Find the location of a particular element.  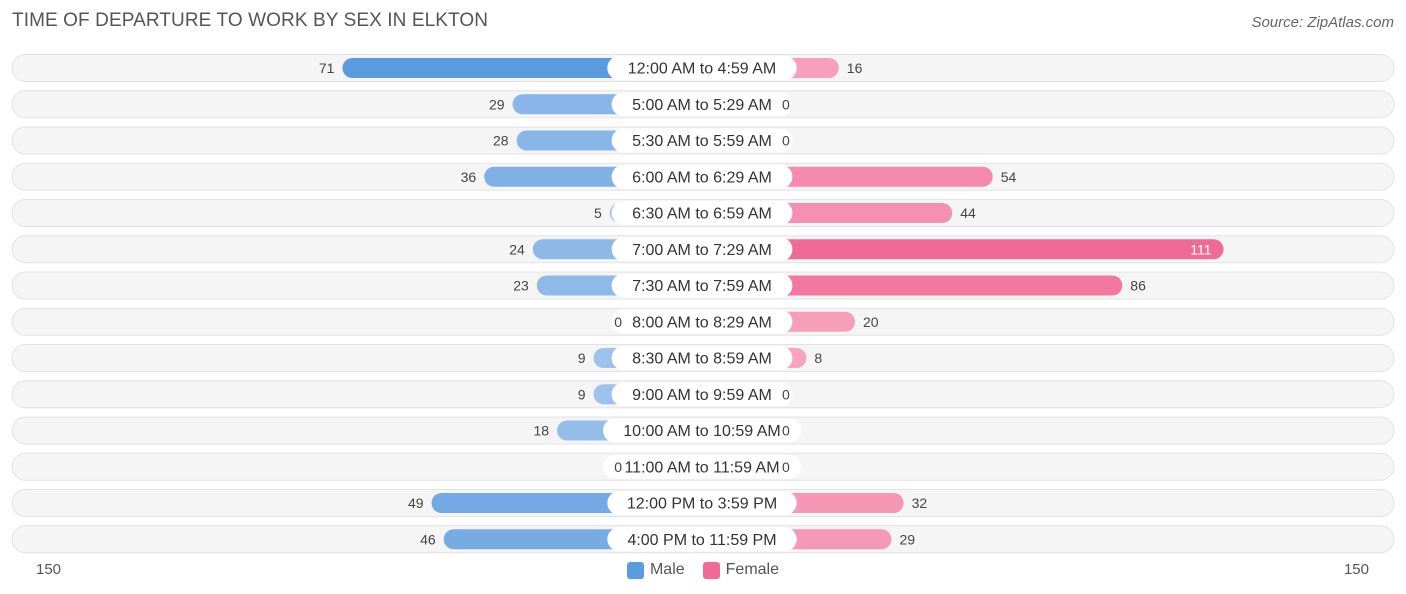

male-value-label: 23 is located at coordinates (521, 286).